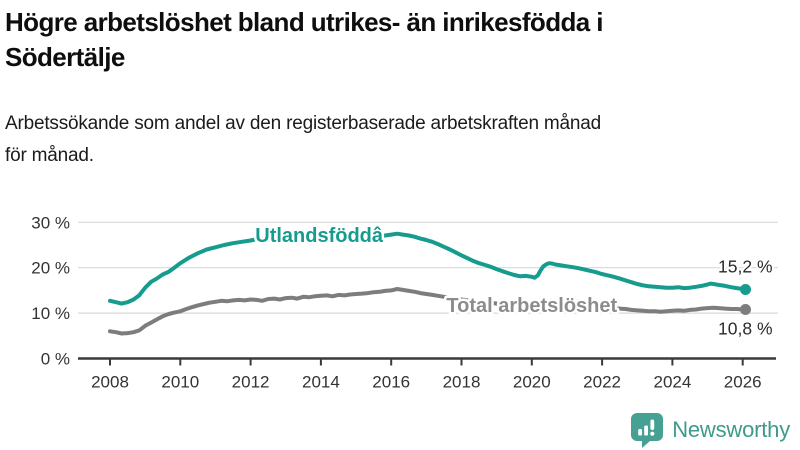 This screenshot has width=800, height=450. Describe the element at coordinates (602, 382) in the screenshot. I see `x-tick-label-2022: 2022` at that location.